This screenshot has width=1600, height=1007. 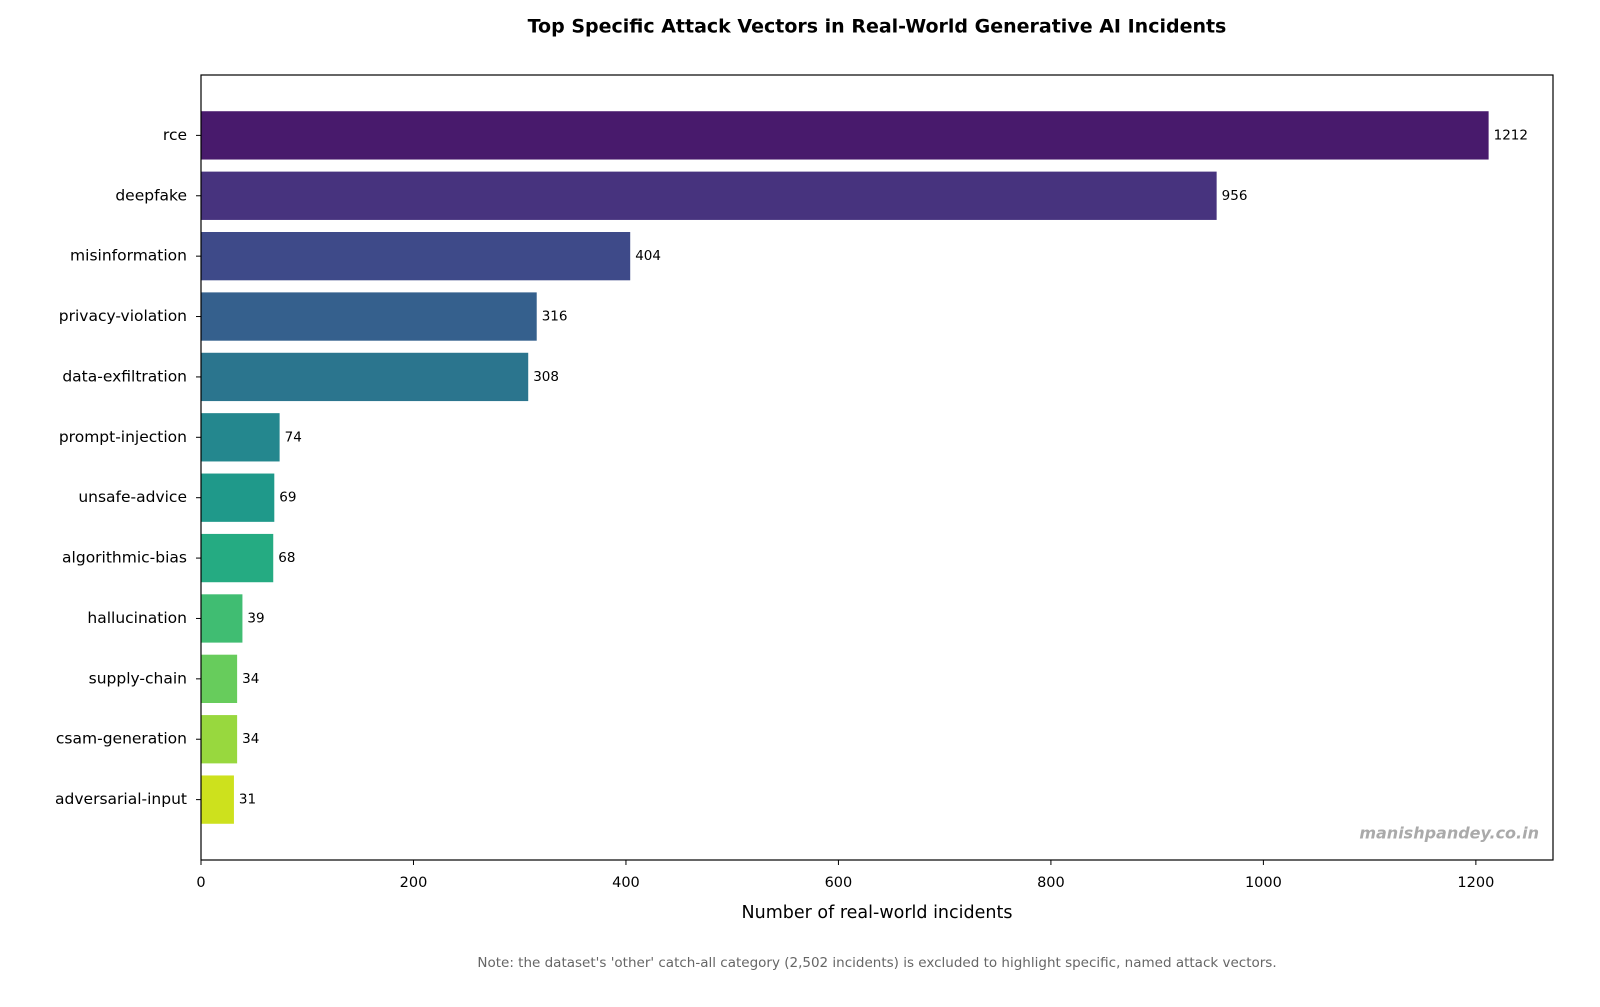 What do you see at coordinates (1449, 833) in the screenshot?
I see `watermark: manishpandey.co.in` at bounding box center [1449, 833].